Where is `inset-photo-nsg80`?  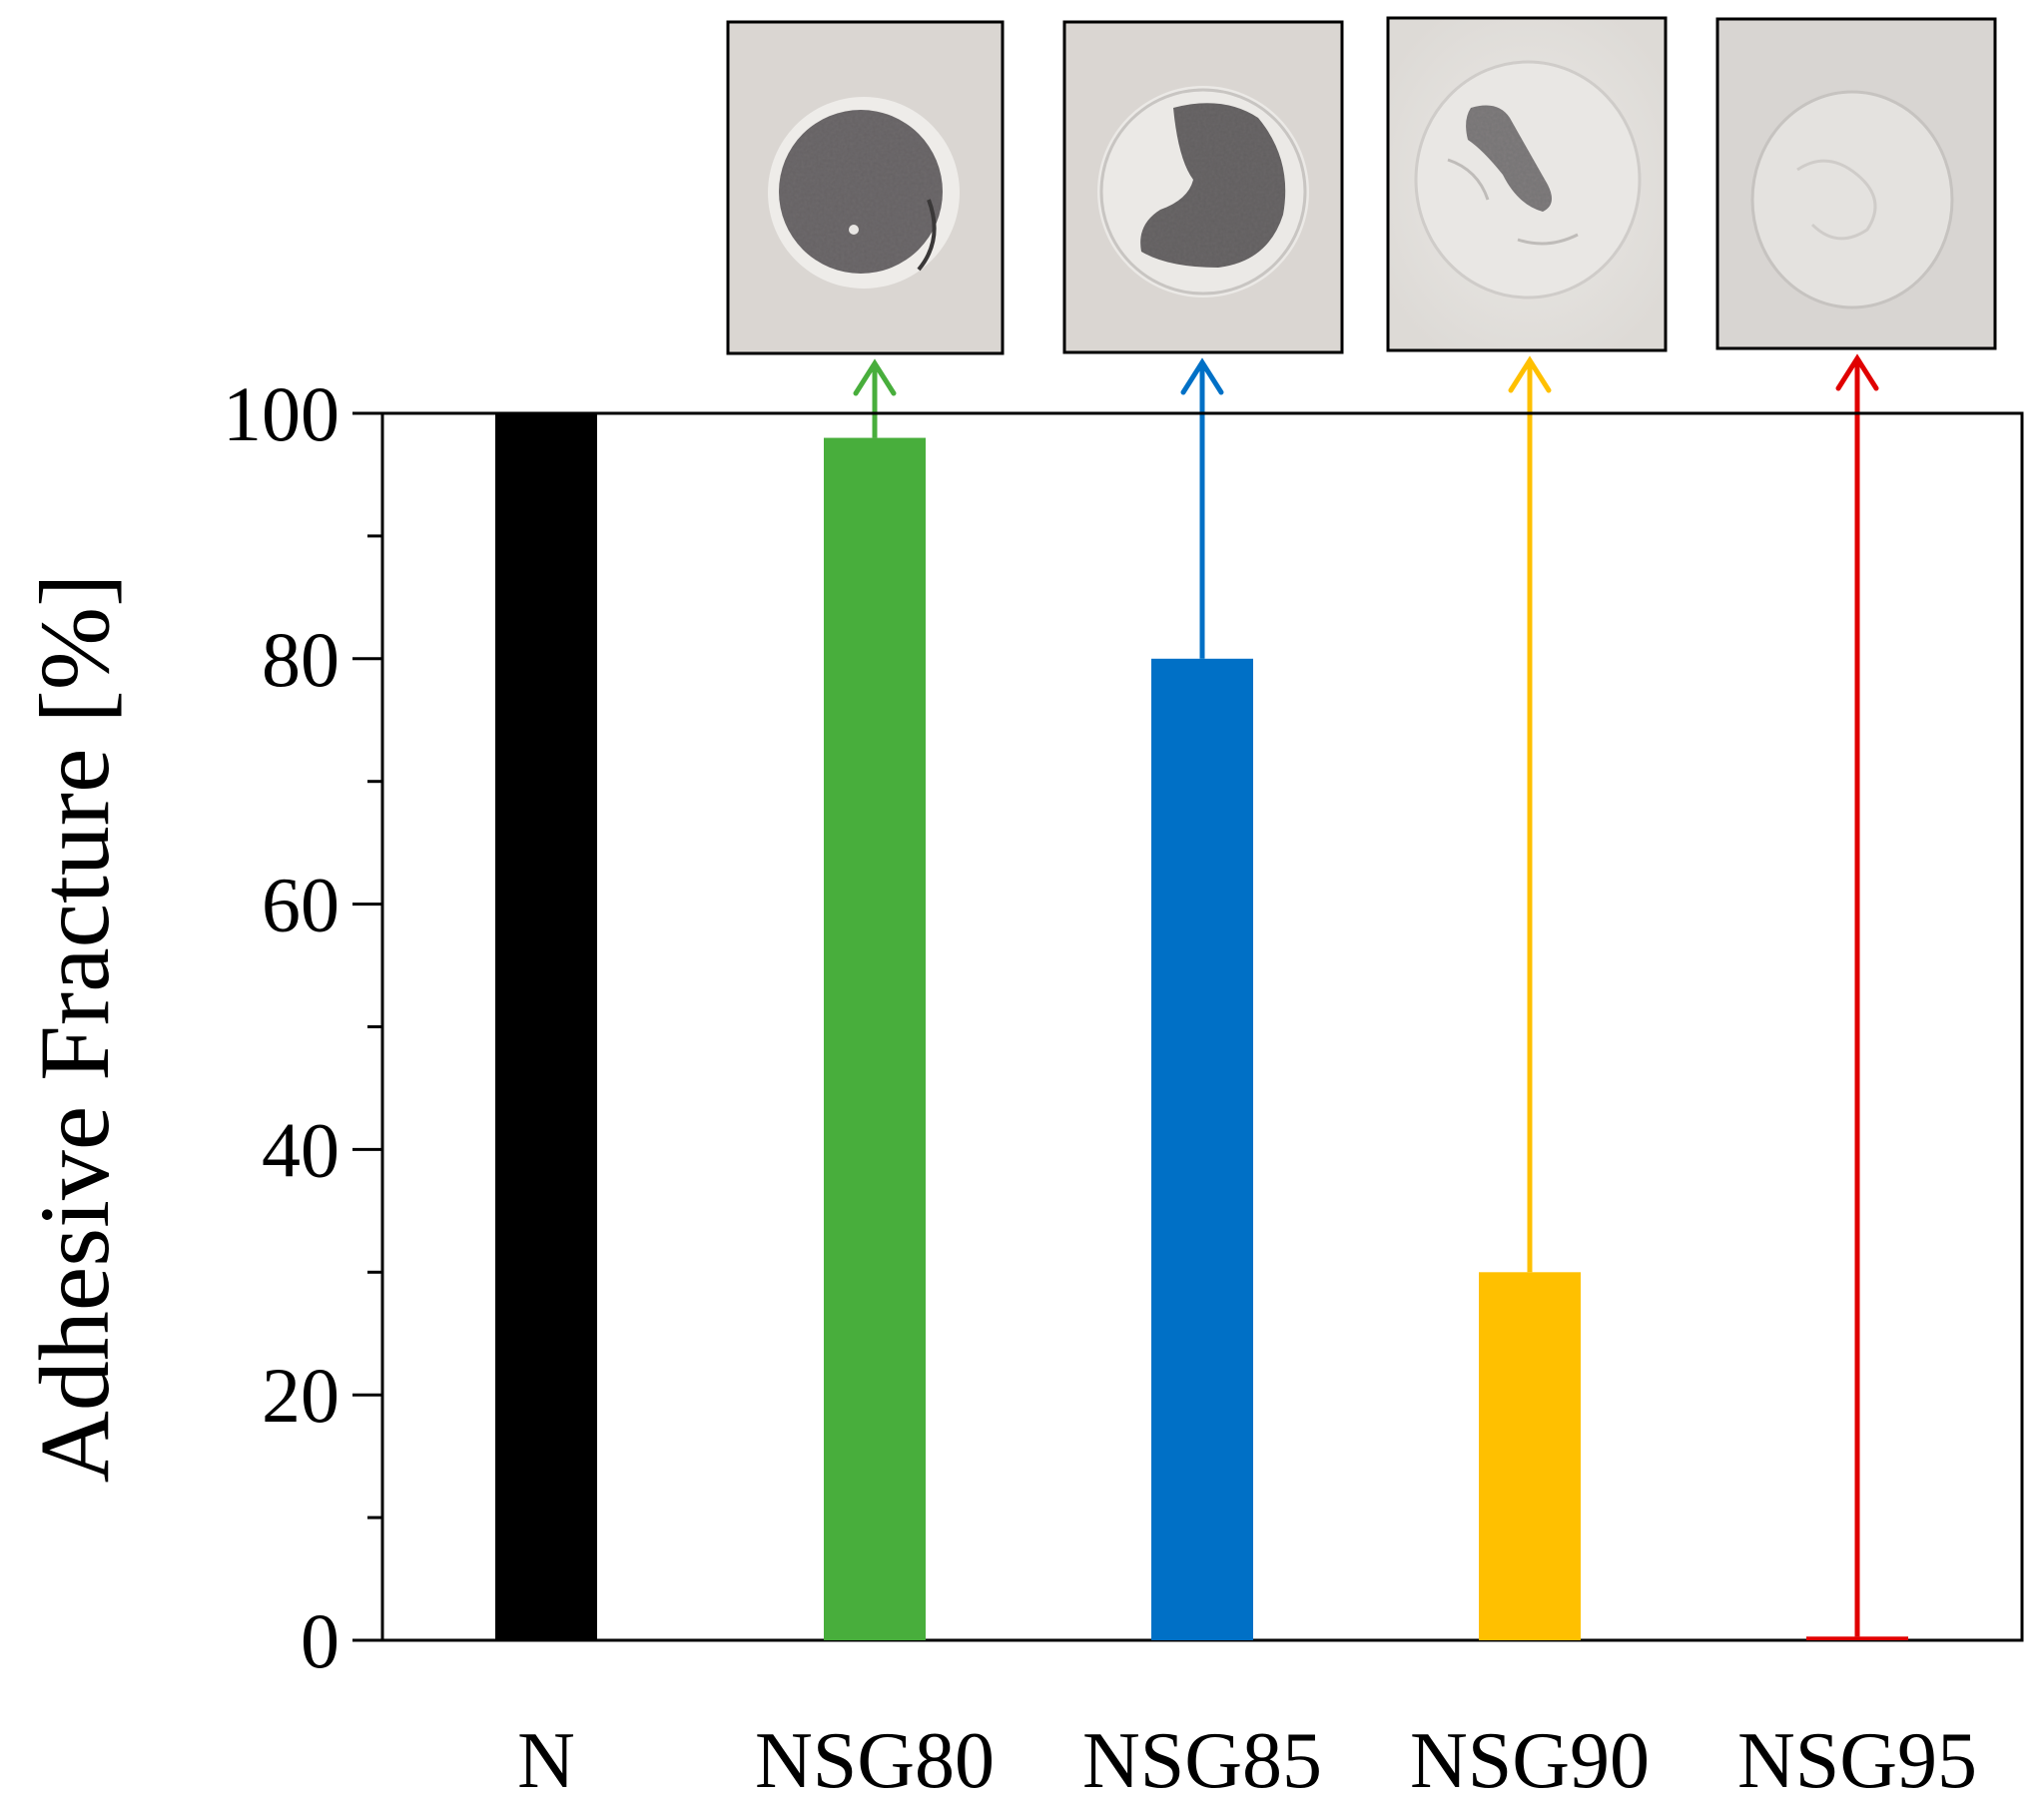
inset-photo-nsg80 is located at coordinates (865, 187).